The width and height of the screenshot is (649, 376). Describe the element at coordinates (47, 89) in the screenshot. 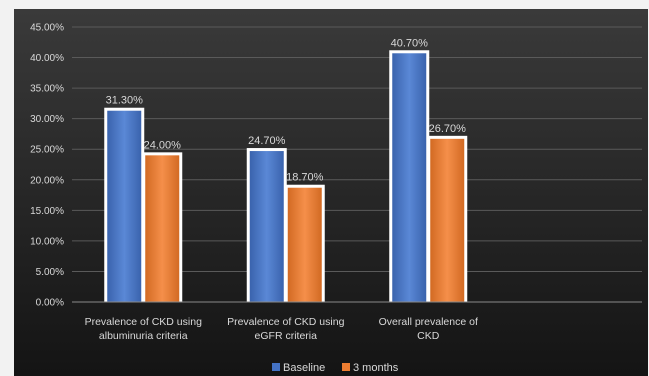

I see `y-tick-label: 35.00%` at that location.